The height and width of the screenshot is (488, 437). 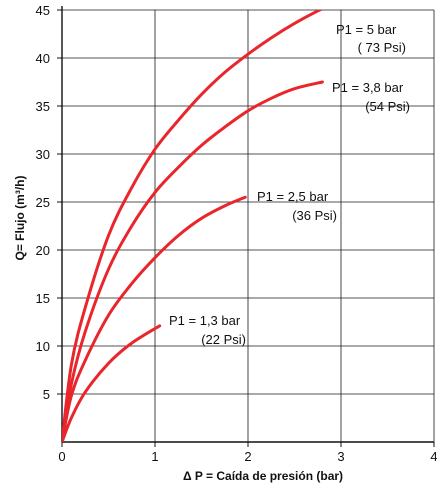 What do you see at coordinates (46, 394) in the screenshot?
I see `y-tick-label: 5` at bounding box center [46, 394].